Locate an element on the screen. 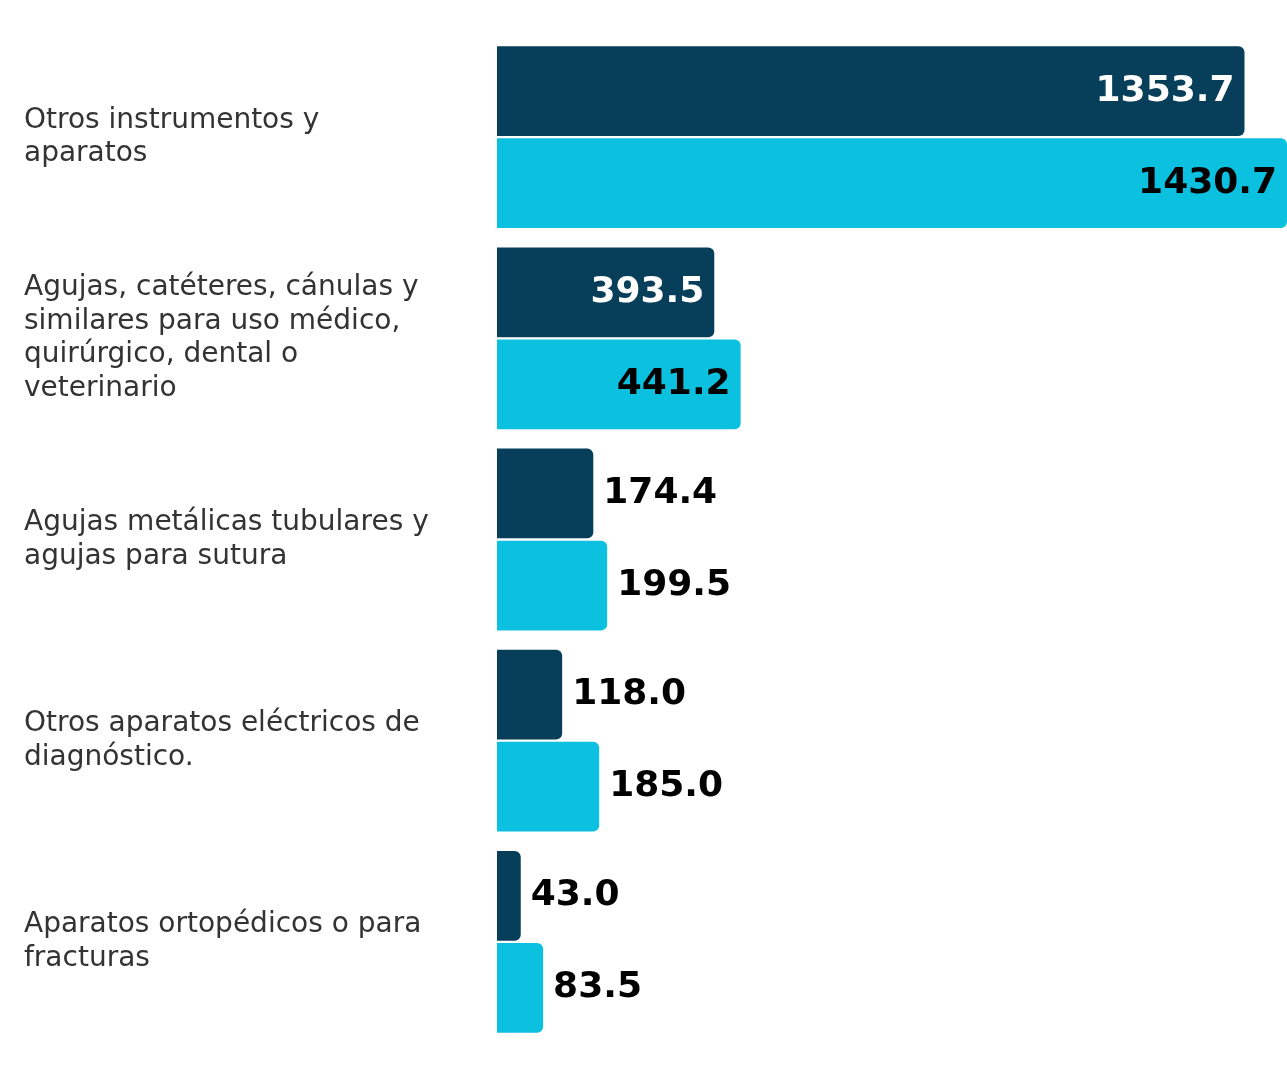 The width and height of the screenshot is (1287, 1079). y-tick-label: Otros aparatos eléctricos de diagnóstico. is located at coordinates (222, 738).